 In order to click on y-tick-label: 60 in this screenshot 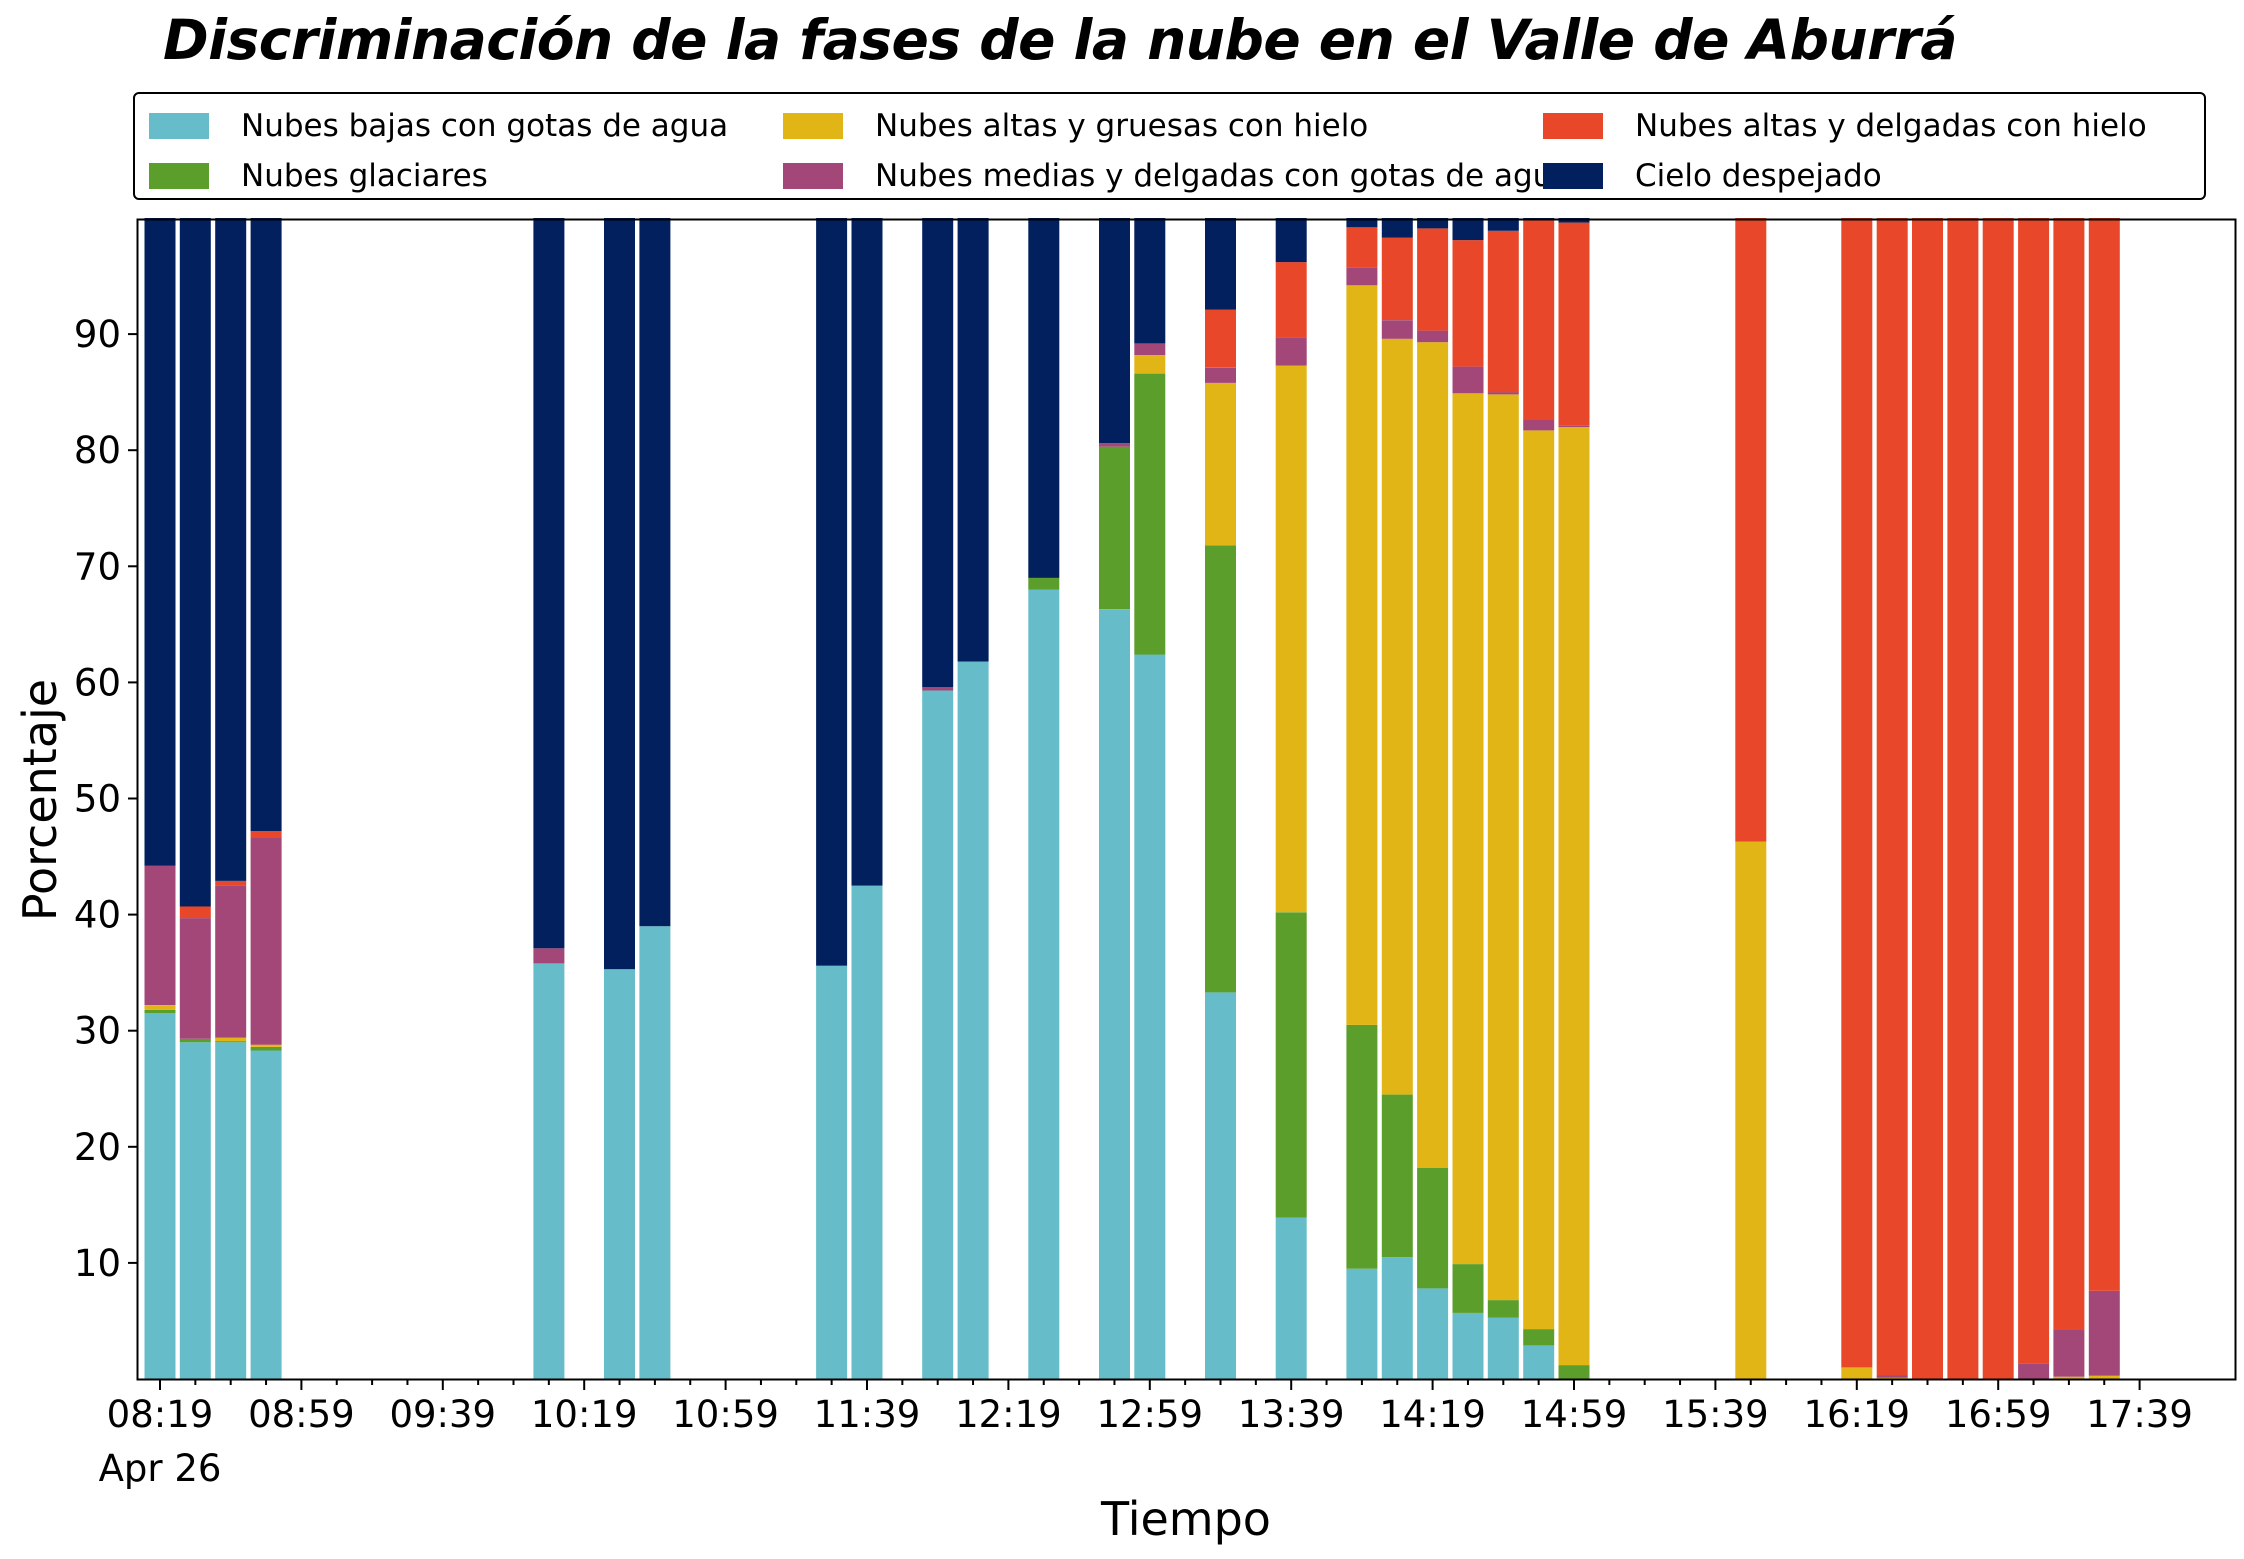, I will do `click(97, 682)`.